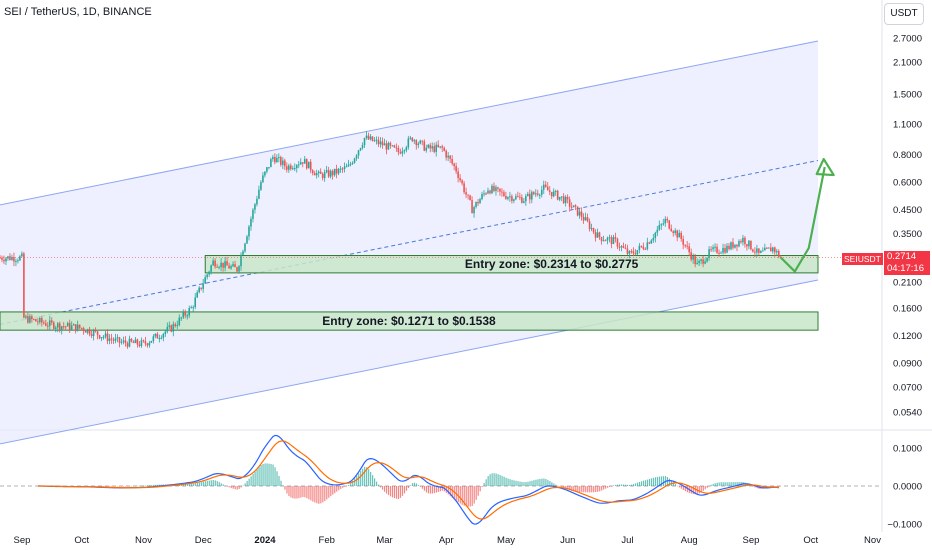 This screenshot has height=550, width=932. Describe the element at coordinates (907, 449) in the screenshot. I see `macd-tick-label: 0.1000` at that location.